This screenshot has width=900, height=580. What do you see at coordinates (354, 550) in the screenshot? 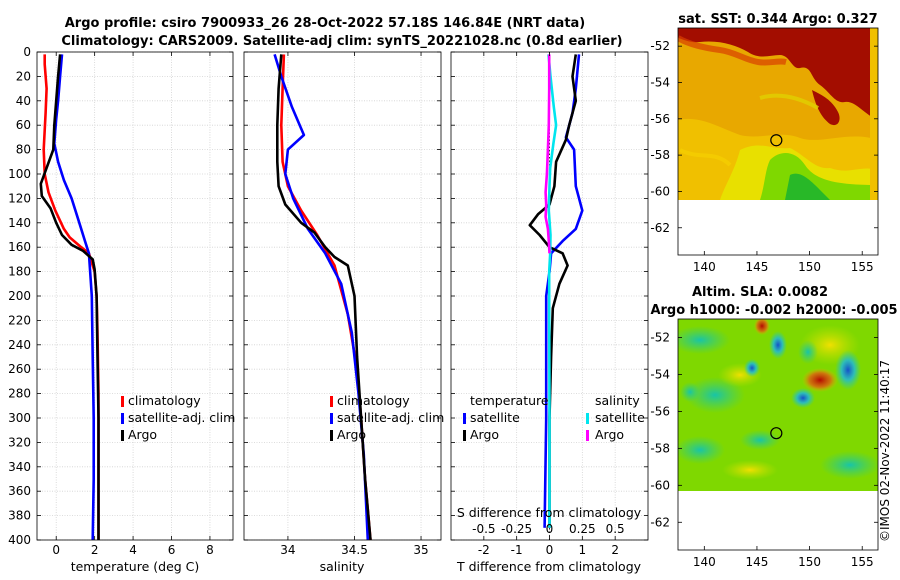
I see `x-tick-label: 34.5` at bounding box center [354, 550].